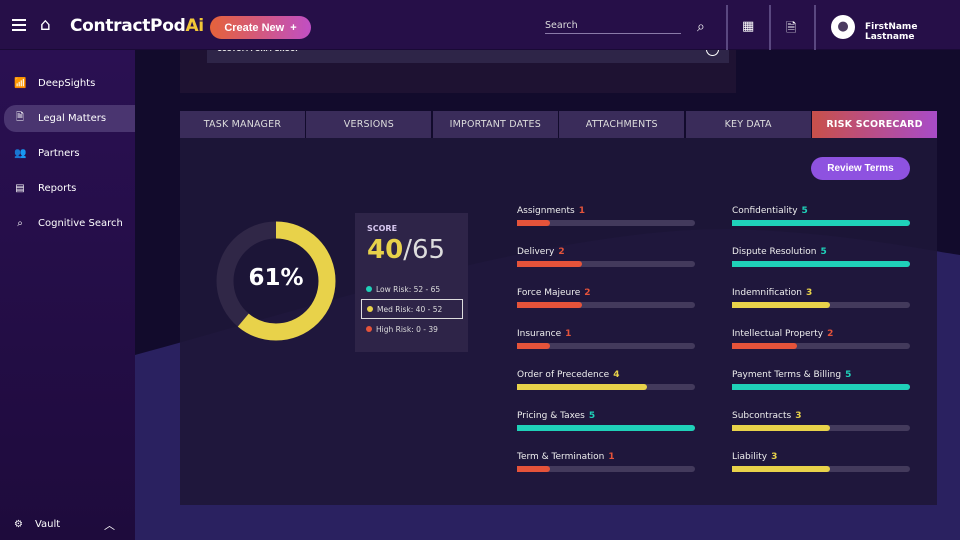  I want to click on risk-item: Insurance 1, so click(606, 339).